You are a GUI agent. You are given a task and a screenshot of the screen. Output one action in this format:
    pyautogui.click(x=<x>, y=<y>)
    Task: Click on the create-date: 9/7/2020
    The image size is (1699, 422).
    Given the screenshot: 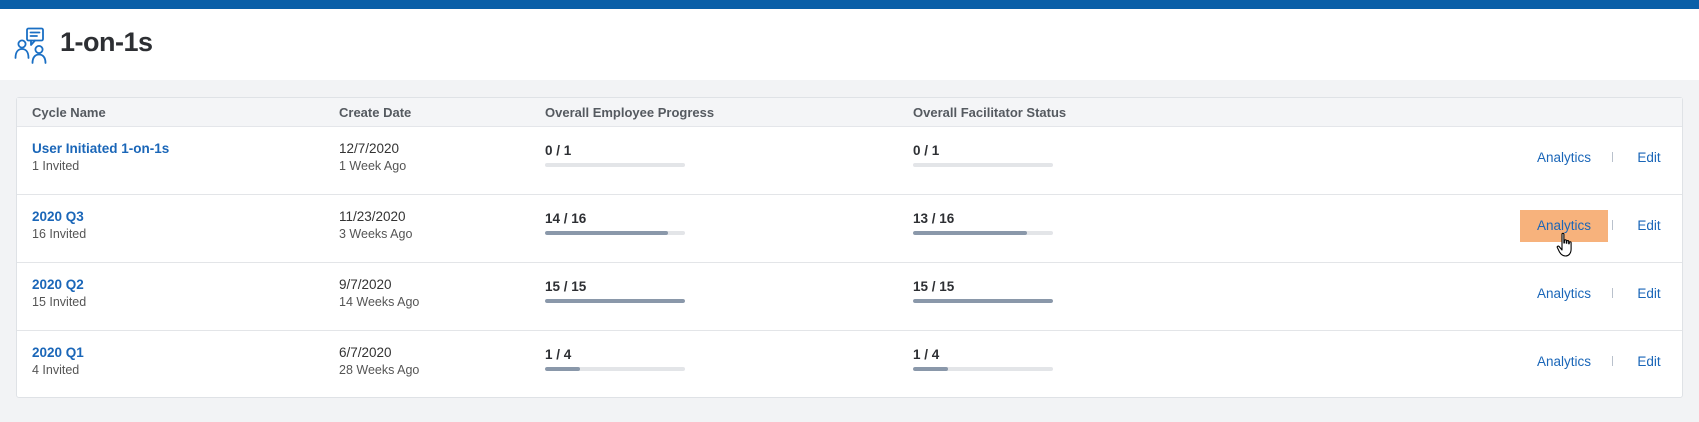 What is the action you would take?
    pyautogui.click(x=365, y=284)
    